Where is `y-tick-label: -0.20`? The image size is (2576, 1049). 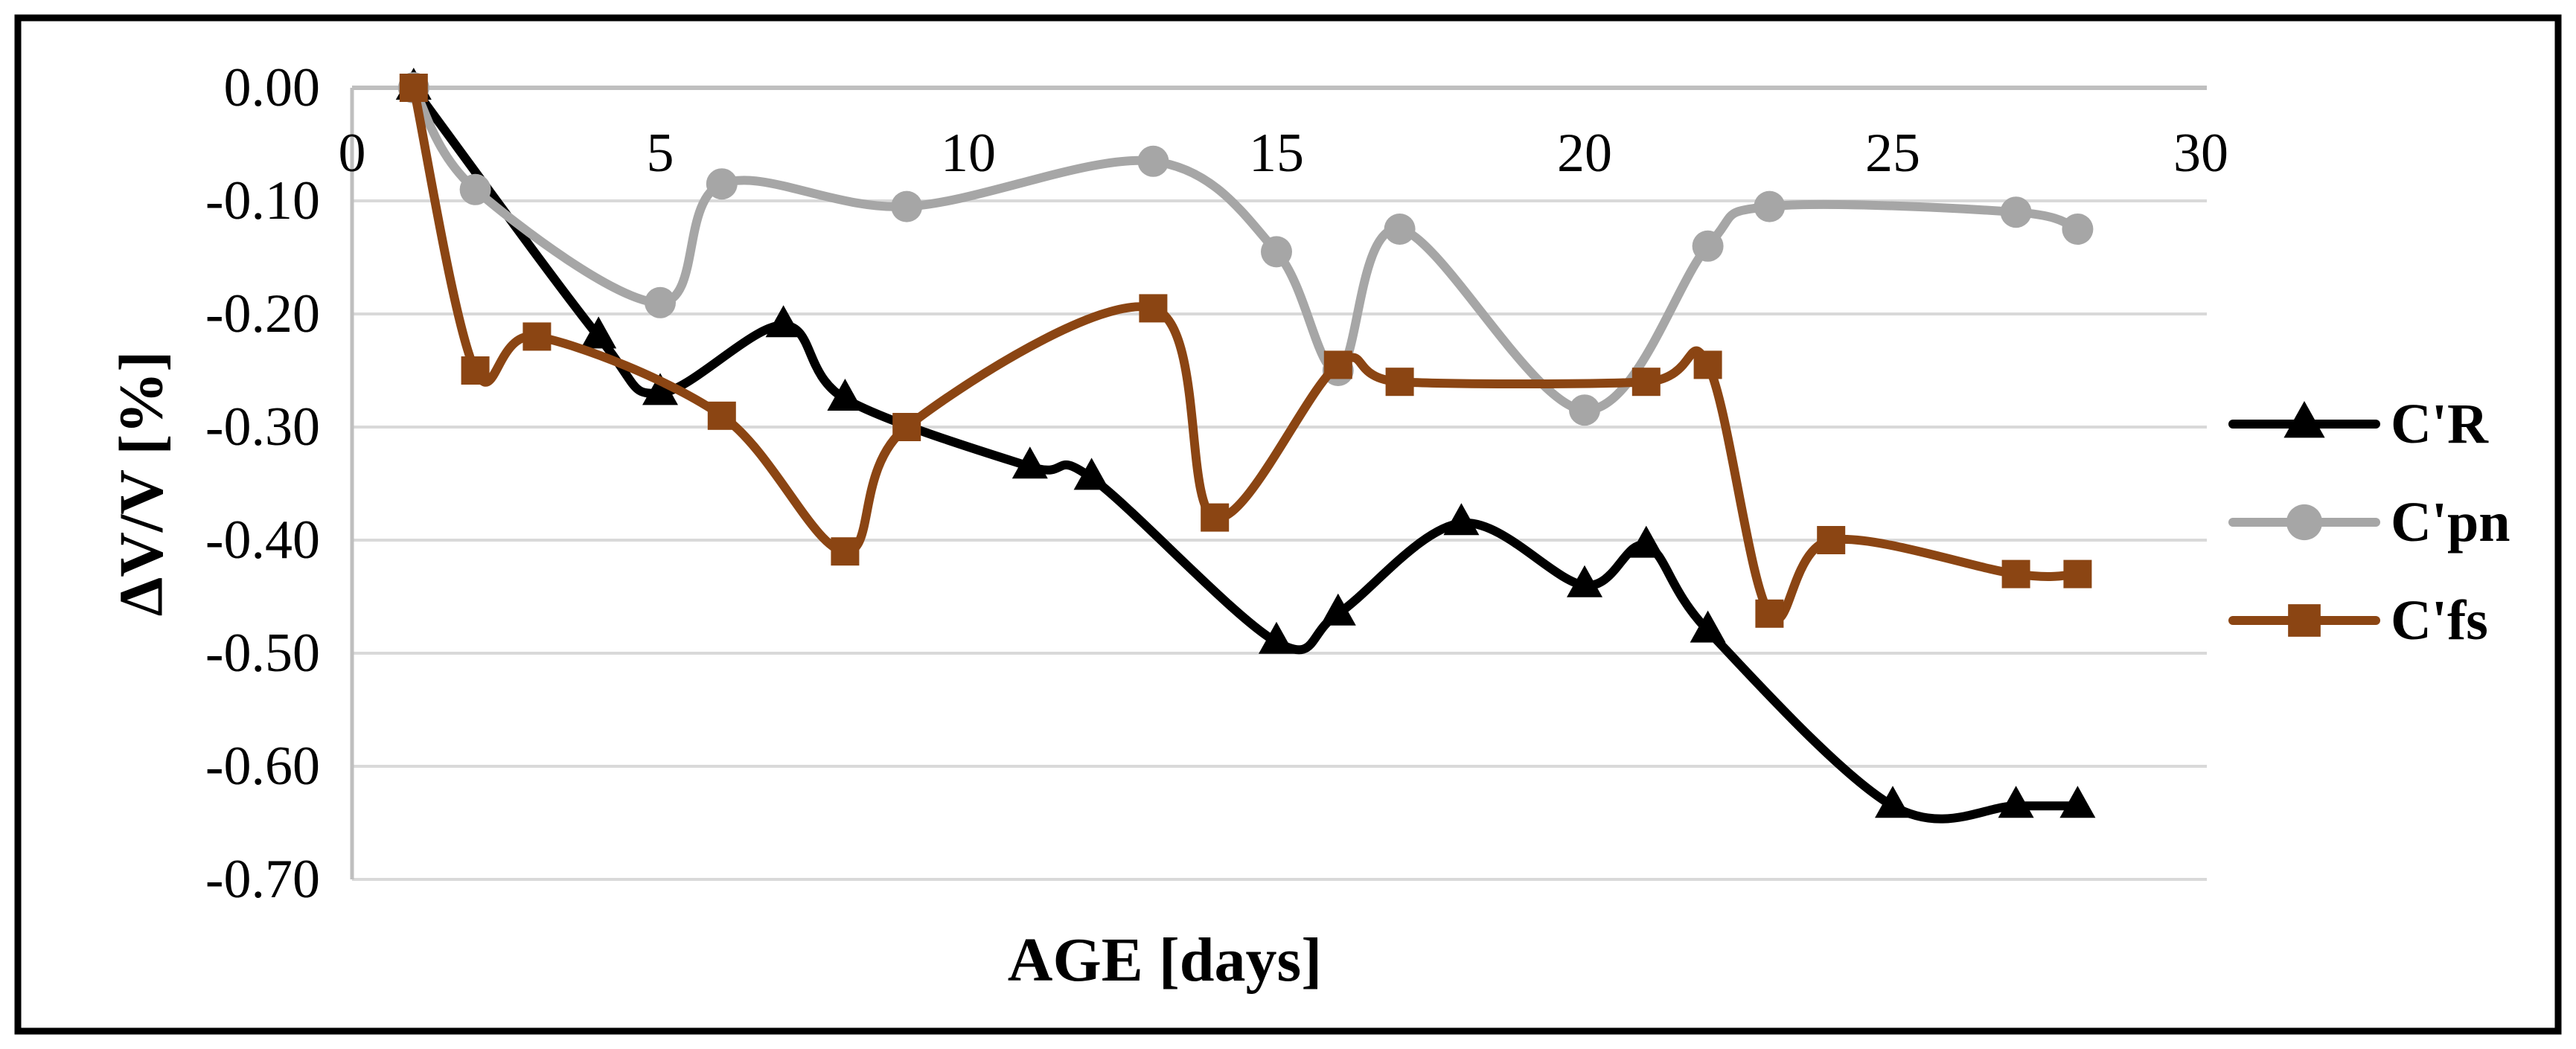 y-tick-label: -0.20 is located at coordinates (262, 314).